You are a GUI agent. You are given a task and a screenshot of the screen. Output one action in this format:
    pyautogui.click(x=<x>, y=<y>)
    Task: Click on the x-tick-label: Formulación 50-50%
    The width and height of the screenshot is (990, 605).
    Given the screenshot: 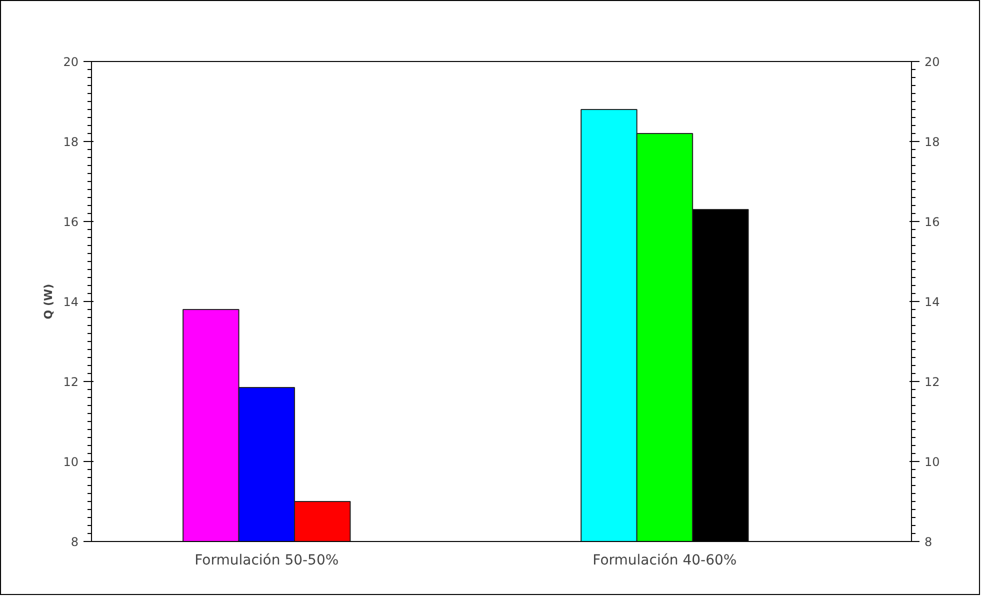 What is the action you would take?
    pyautogui.click(x=266, y=560)
    